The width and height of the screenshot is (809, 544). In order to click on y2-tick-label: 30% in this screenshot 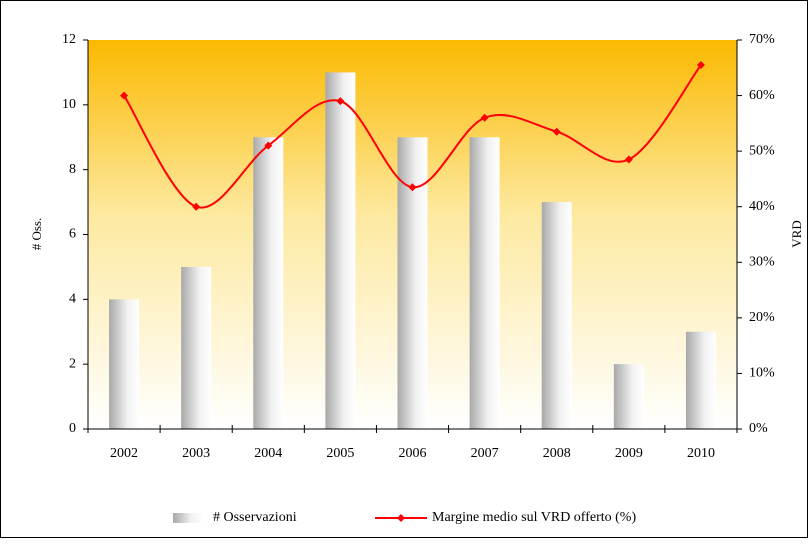, I will do `click(762, 262)`.